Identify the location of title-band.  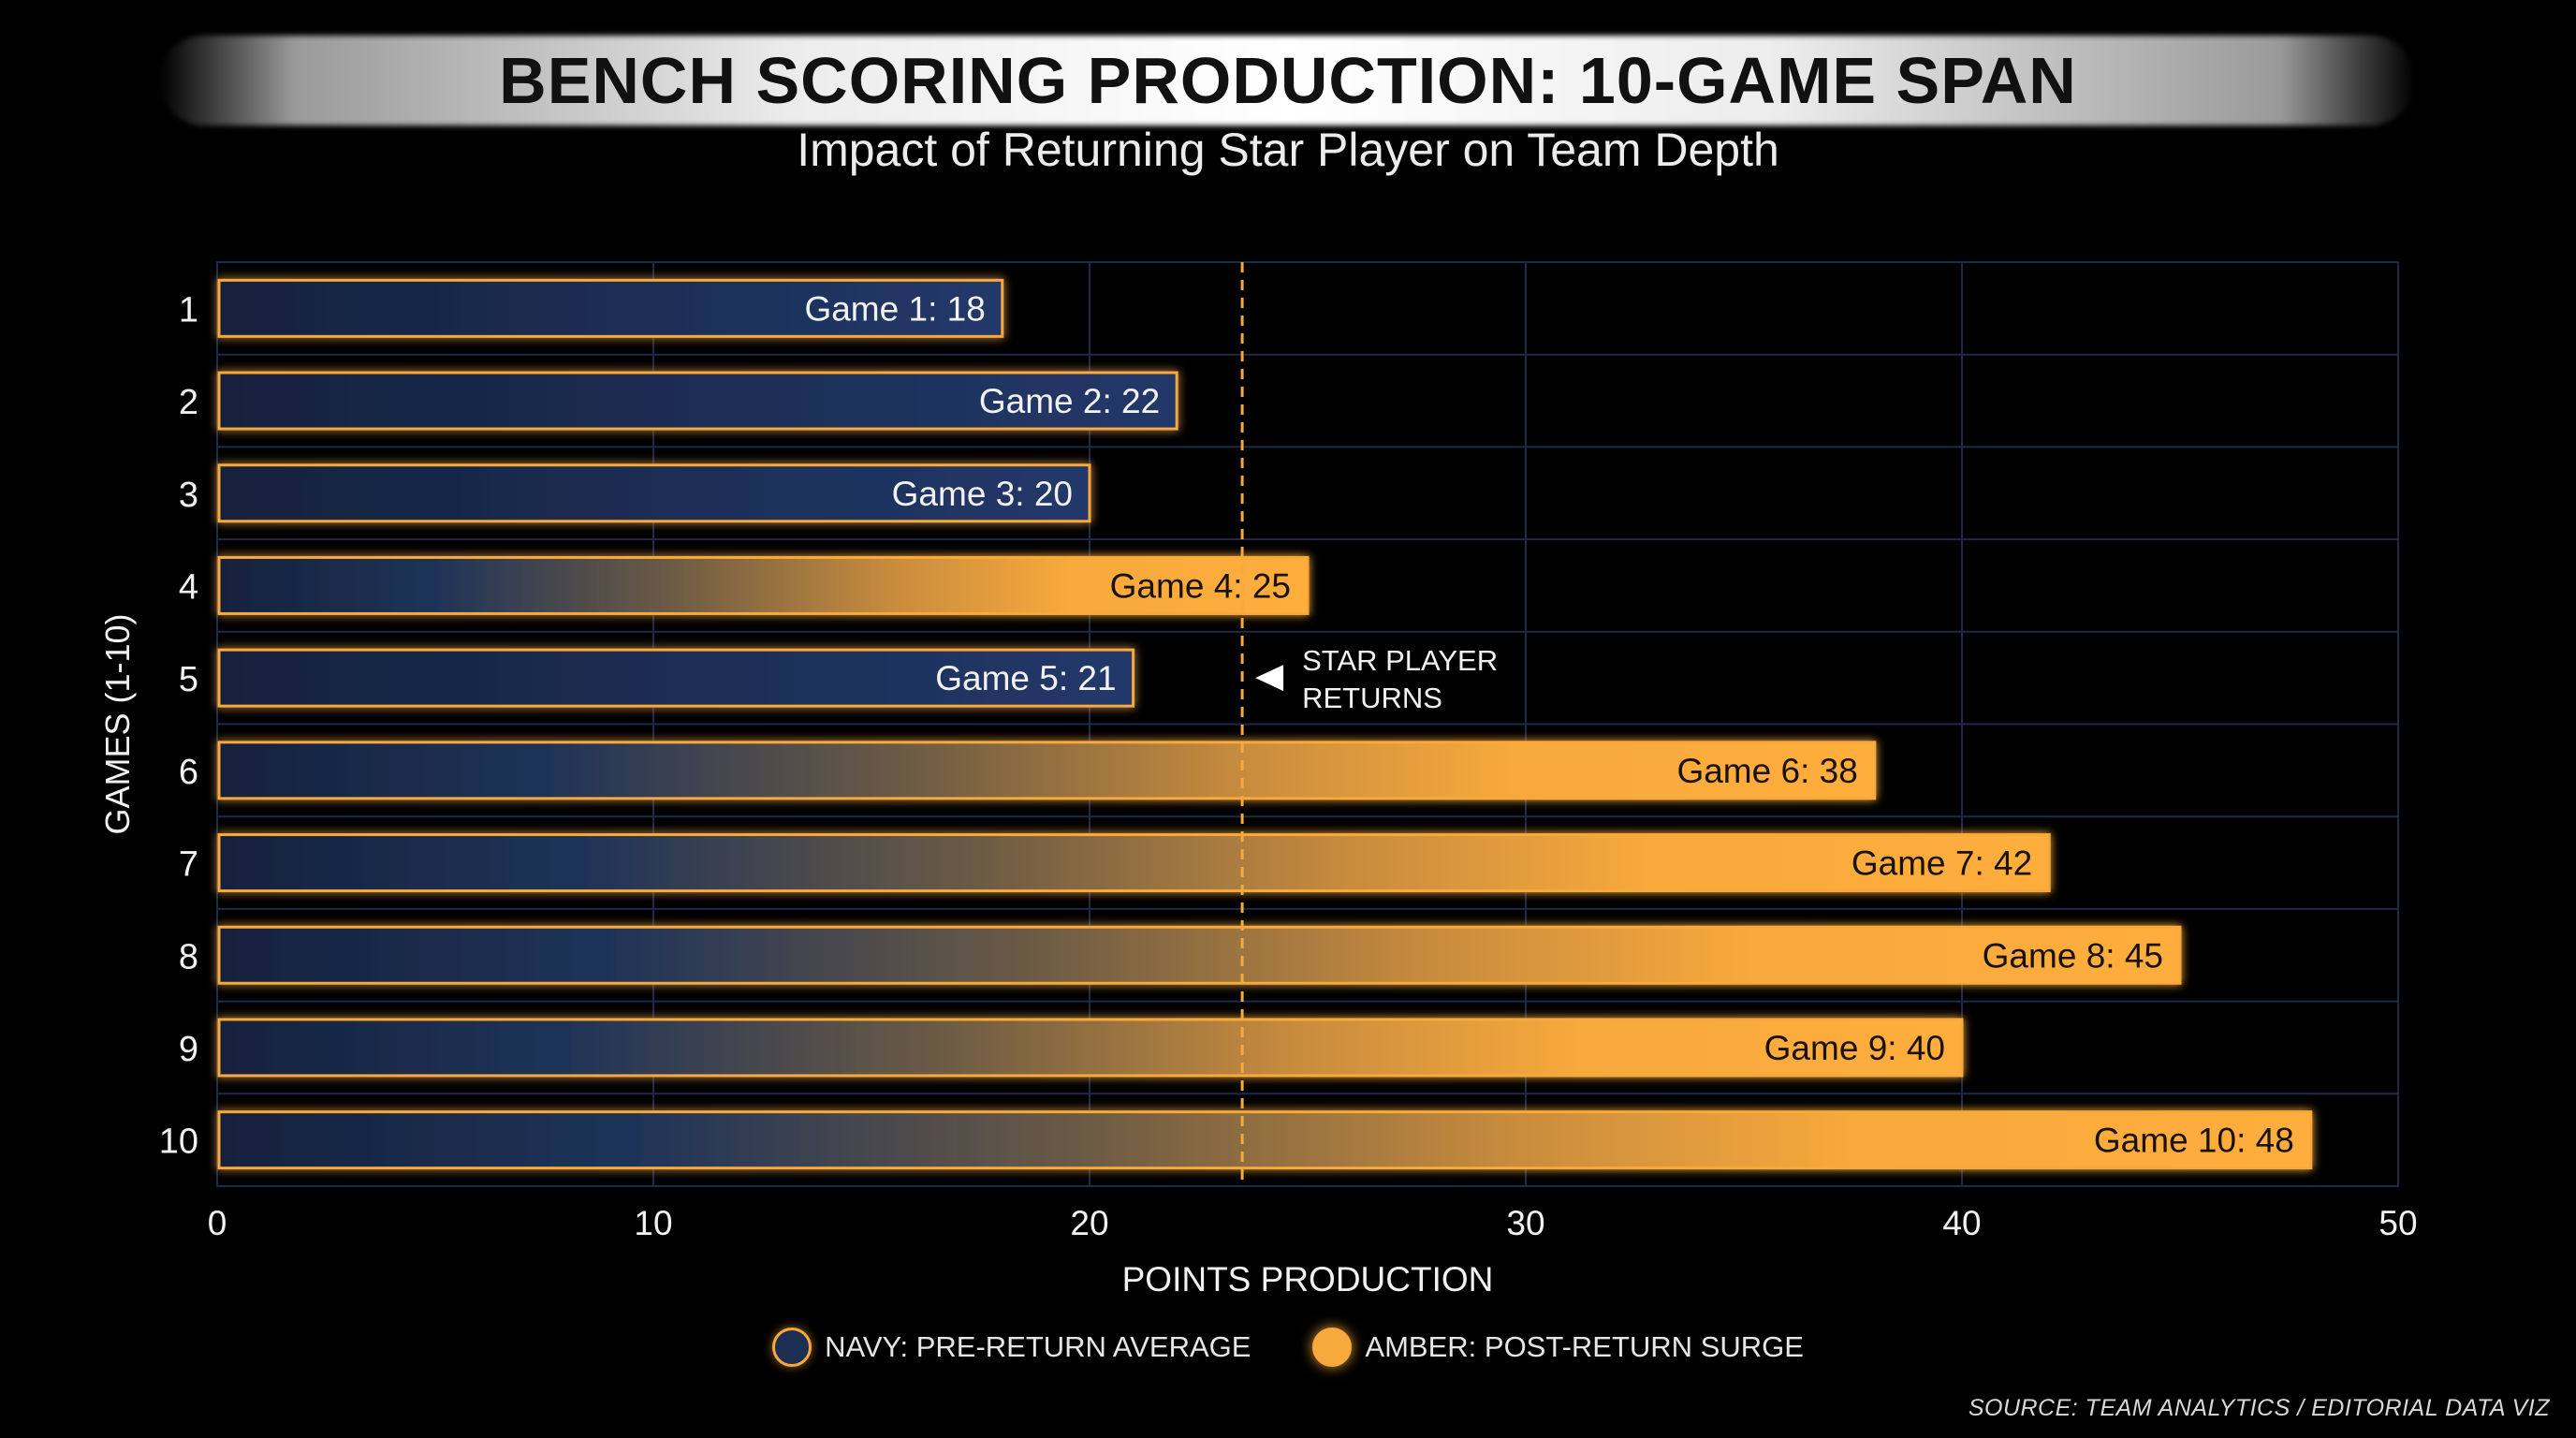
(1287, 80).